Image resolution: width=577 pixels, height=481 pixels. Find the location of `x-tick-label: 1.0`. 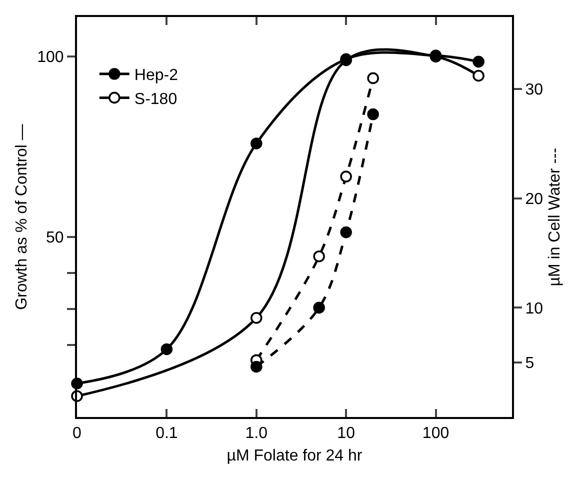

x-tick-label: 1.0 is located at coordinates (256, 433).